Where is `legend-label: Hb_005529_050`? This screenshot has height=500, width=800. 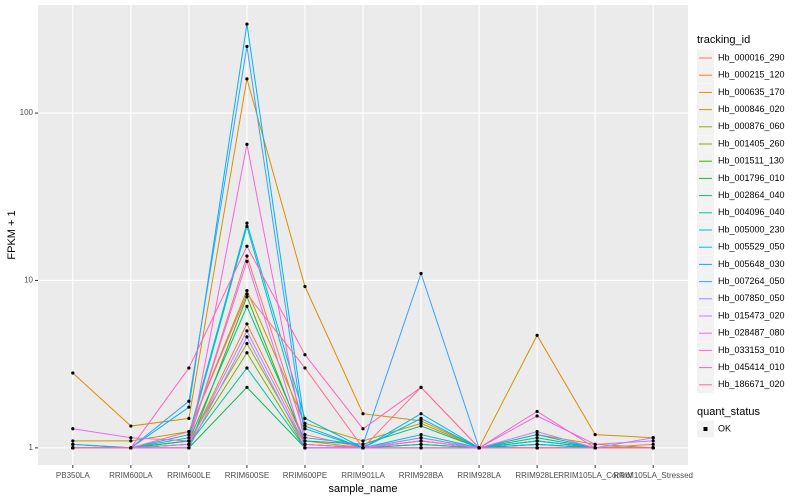 legend-label: Hb_005529_050 is located at coordinates (751, 247).